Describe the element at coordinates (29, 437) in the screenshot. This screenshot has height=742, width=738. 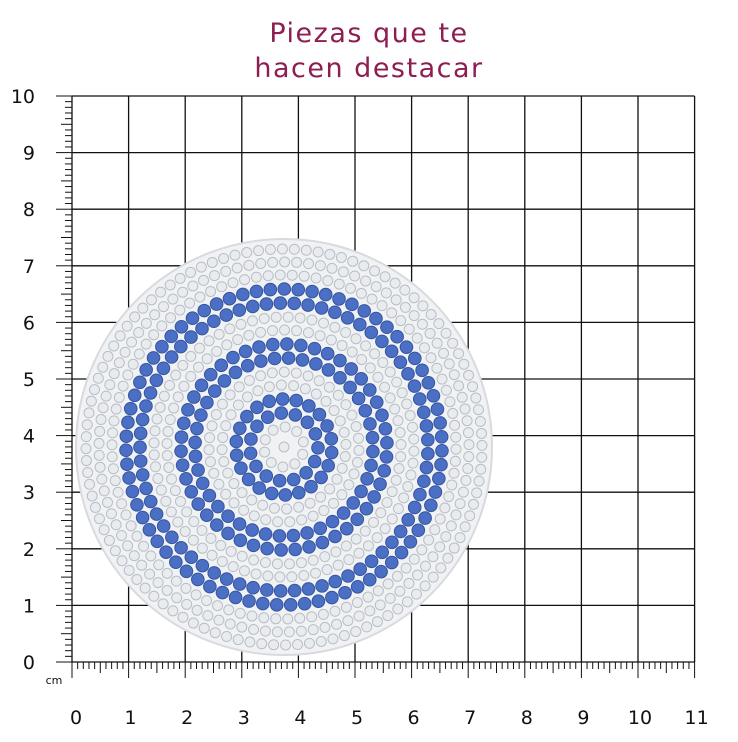
I see `y-ruler-label: 4` at that location.